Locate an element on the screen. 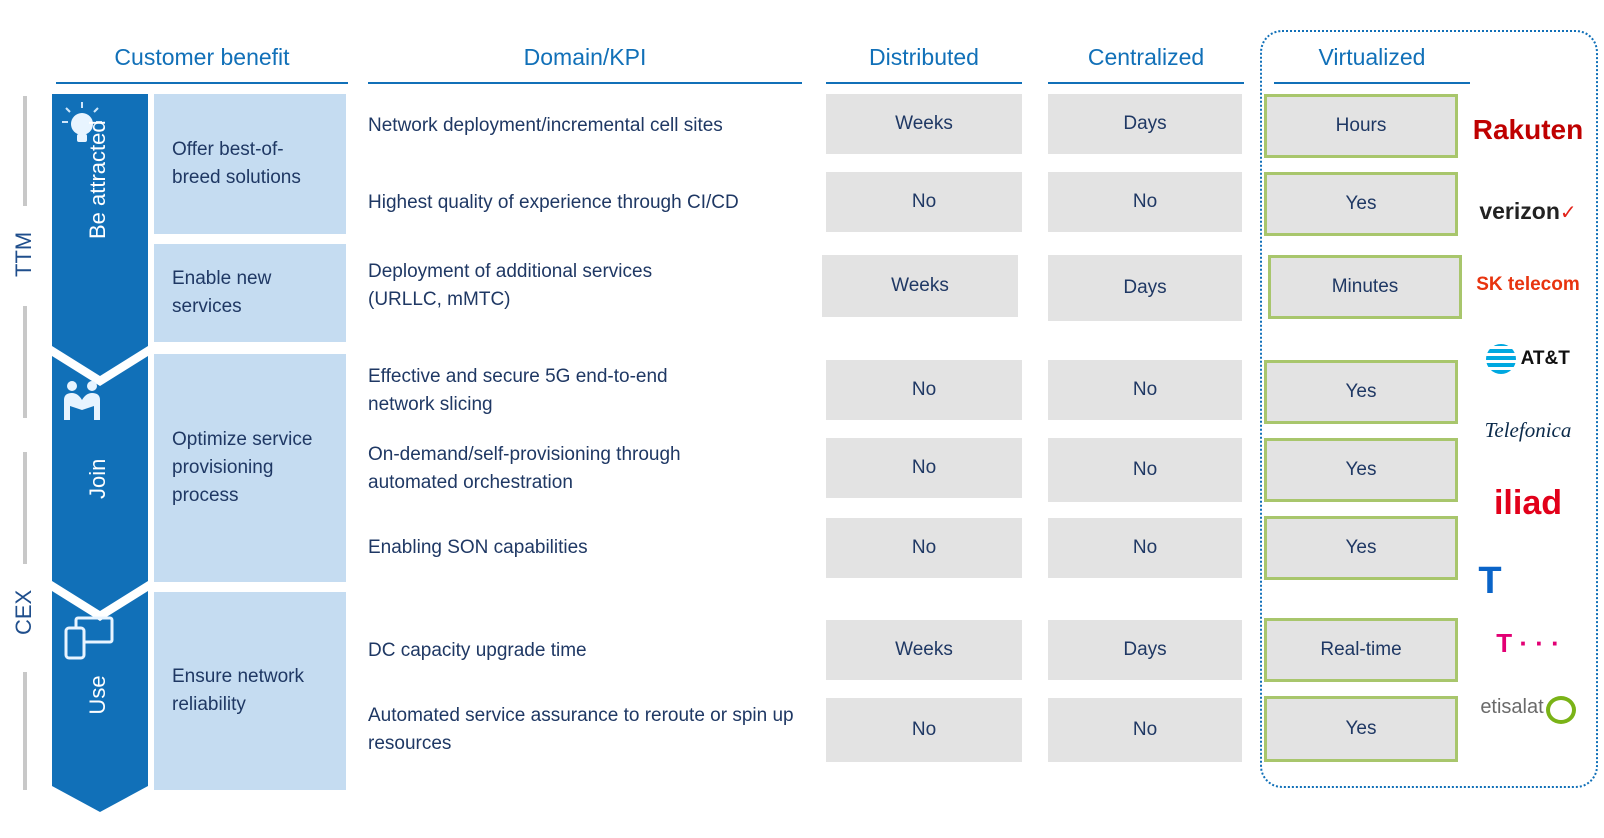  cex-line-bottom is located at coordinates (25, 731).